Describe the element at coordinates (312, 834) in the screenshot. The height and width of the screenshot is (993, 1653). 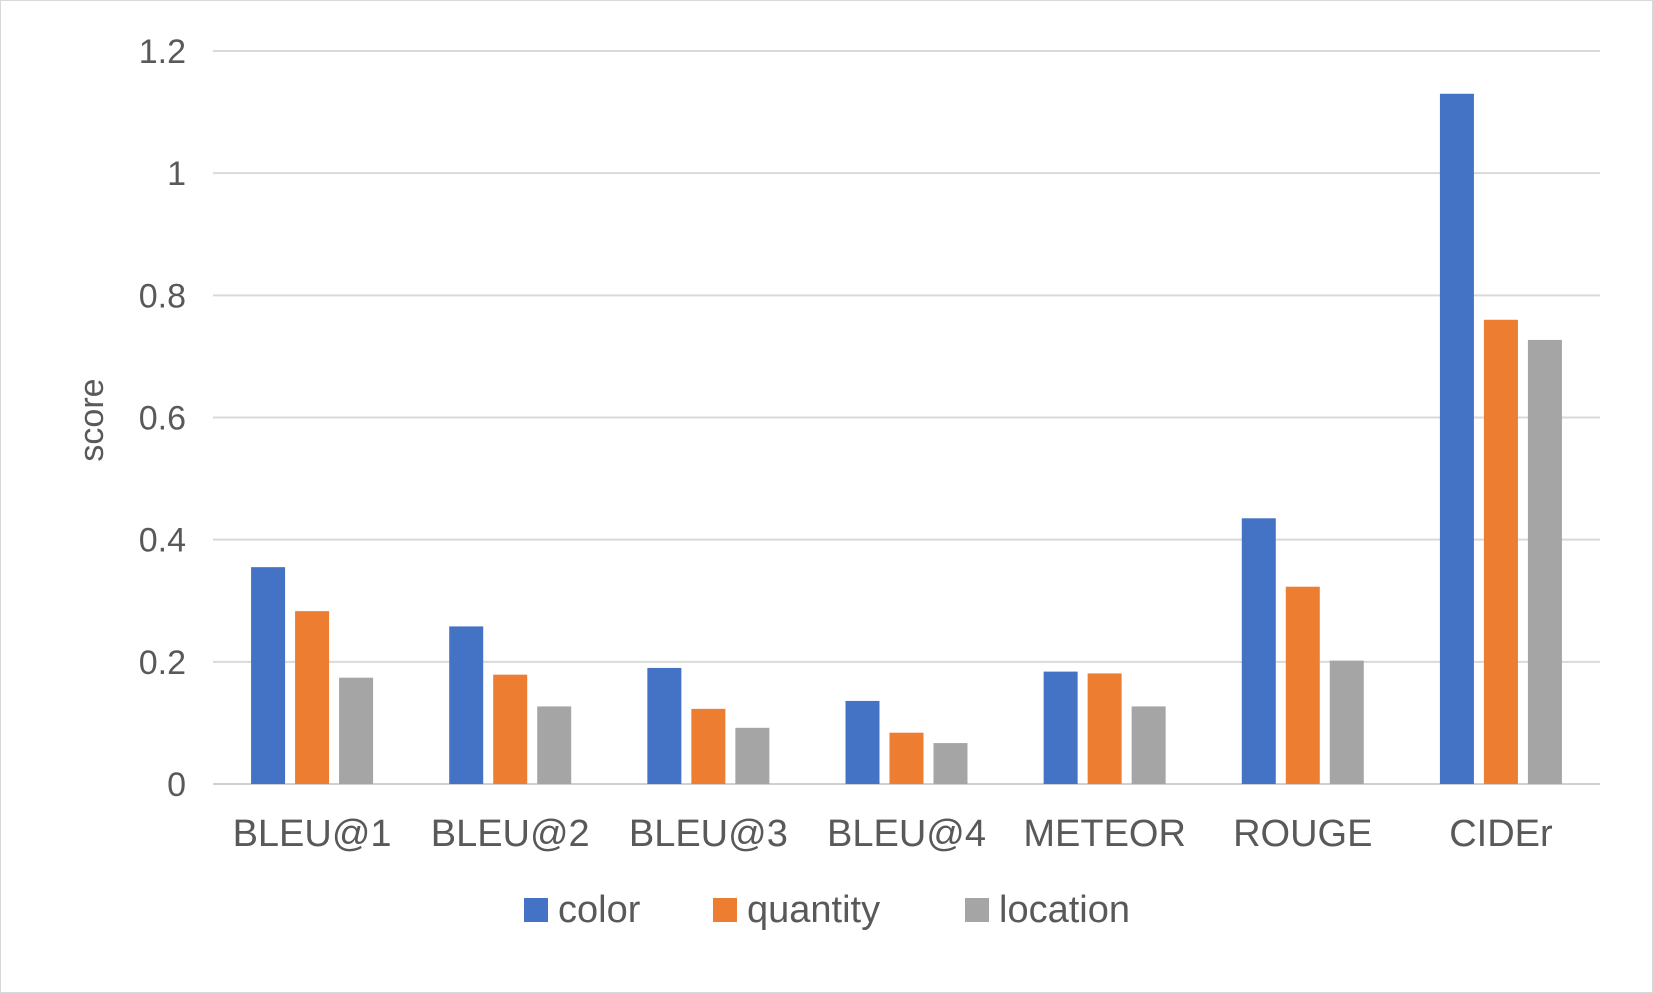
I see `x-tick-label: BLEU@1` at that location.